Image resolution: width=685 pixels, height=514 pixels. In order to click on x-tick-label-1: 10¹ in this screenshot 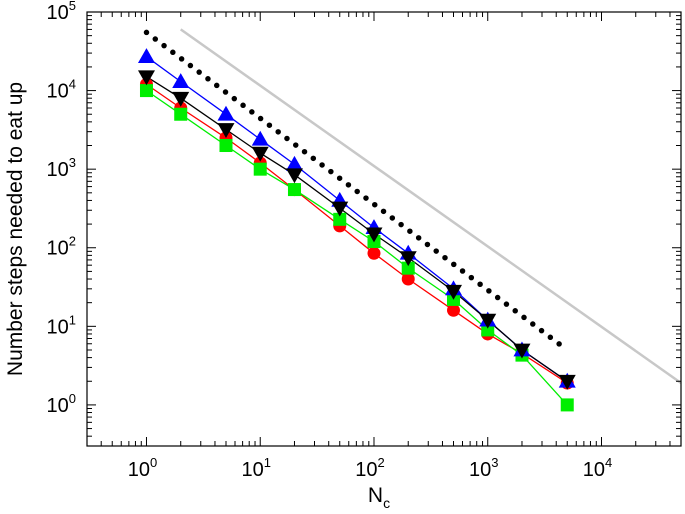, I will do `click(255, 468)`.